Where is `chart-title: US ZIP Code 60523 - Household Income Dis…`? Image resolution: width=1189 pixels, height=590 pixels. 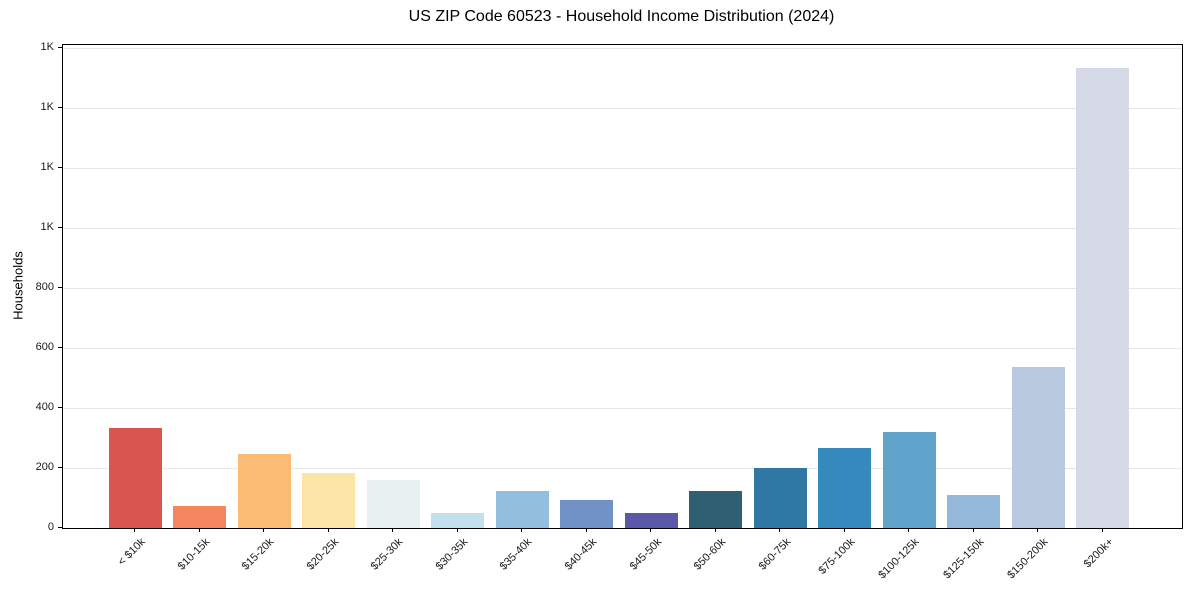 chart-title: US ZIP Code 60523 - Household Income Dis… is located at coordinates (621, 16).